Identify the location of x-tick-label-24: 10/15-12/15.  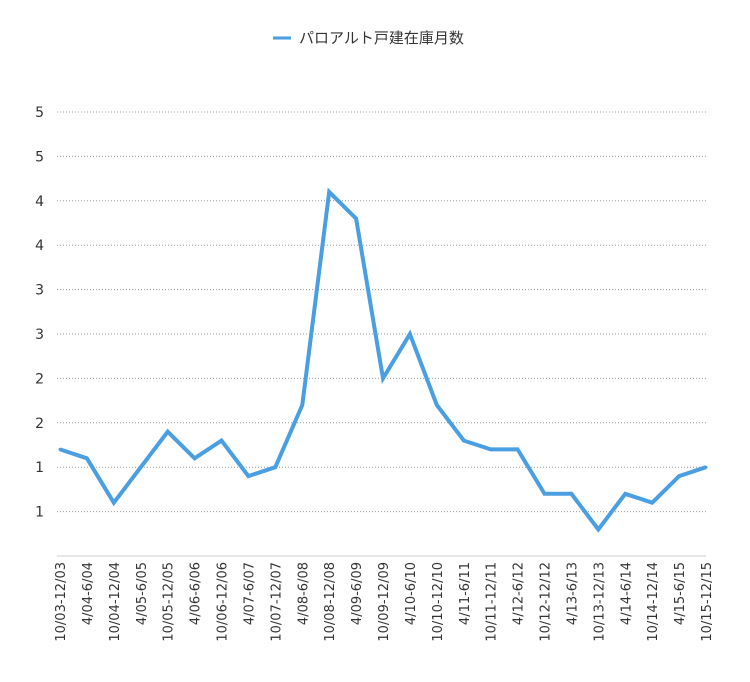
(707, 602).